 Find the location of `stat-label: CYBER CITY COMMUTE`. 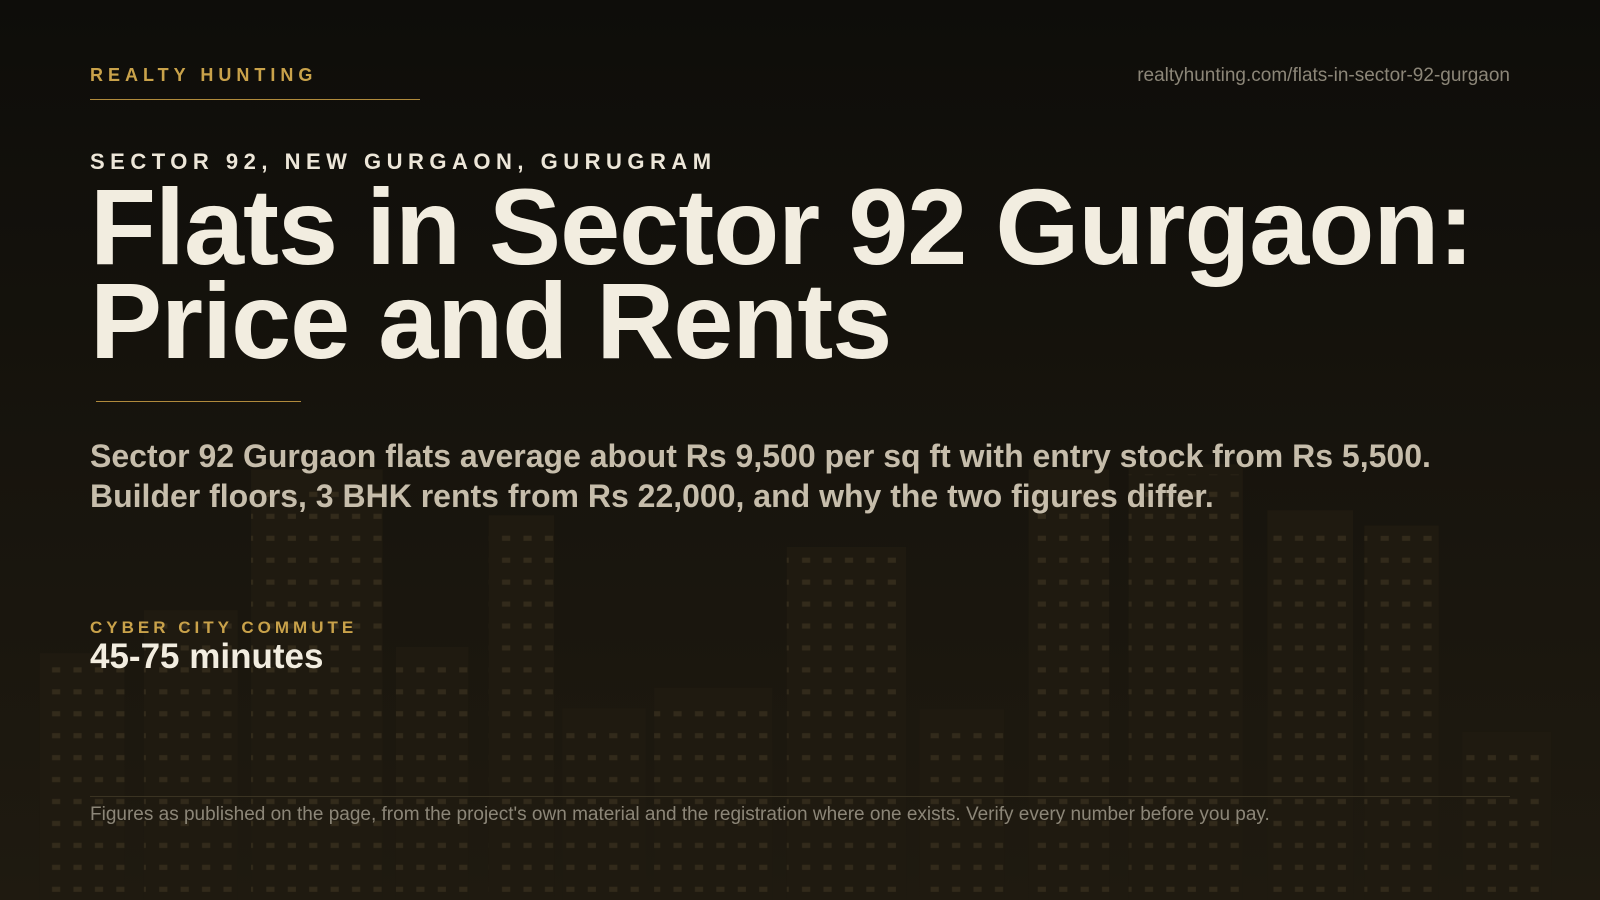

stat-label: CYBER CITY COMMUTE is located at coordinates (224, 627).